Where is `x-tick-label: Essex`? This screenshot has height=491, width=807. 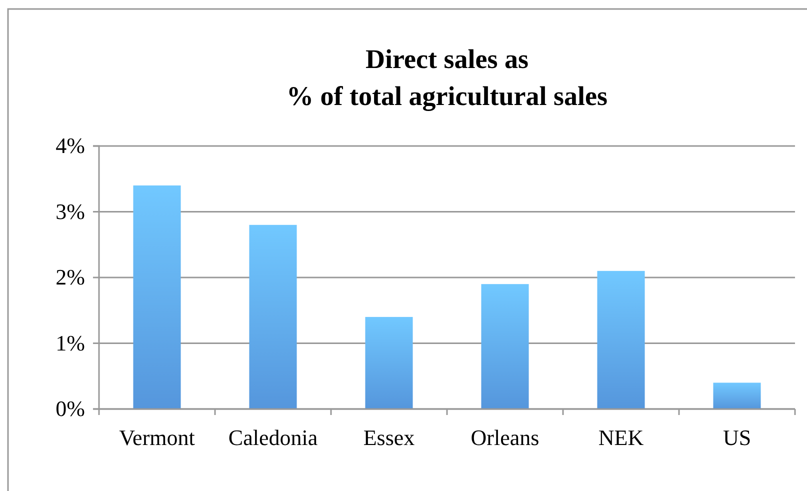
x-tick-label: Essex is located at coordinates (389, 437).